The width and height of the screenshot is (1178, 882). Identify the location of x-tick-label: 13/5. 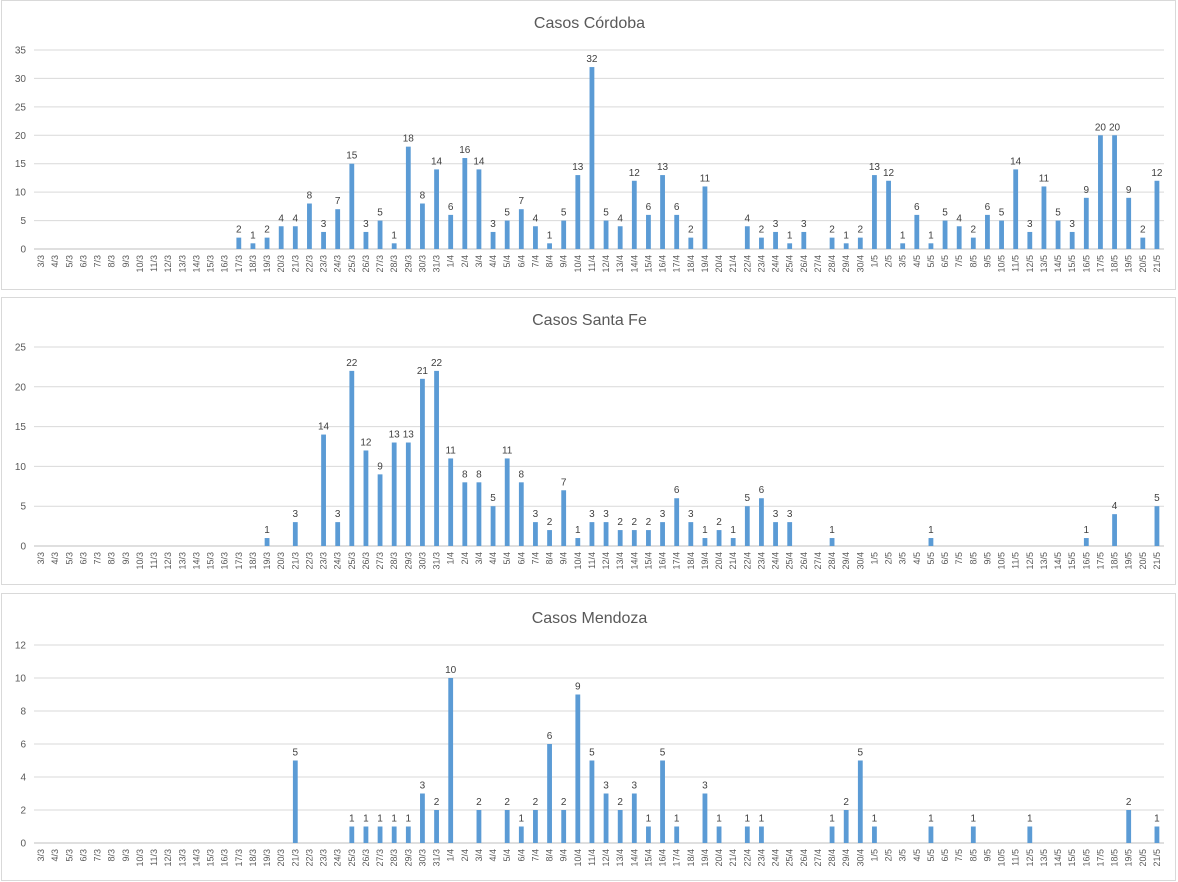
(1044, 264).